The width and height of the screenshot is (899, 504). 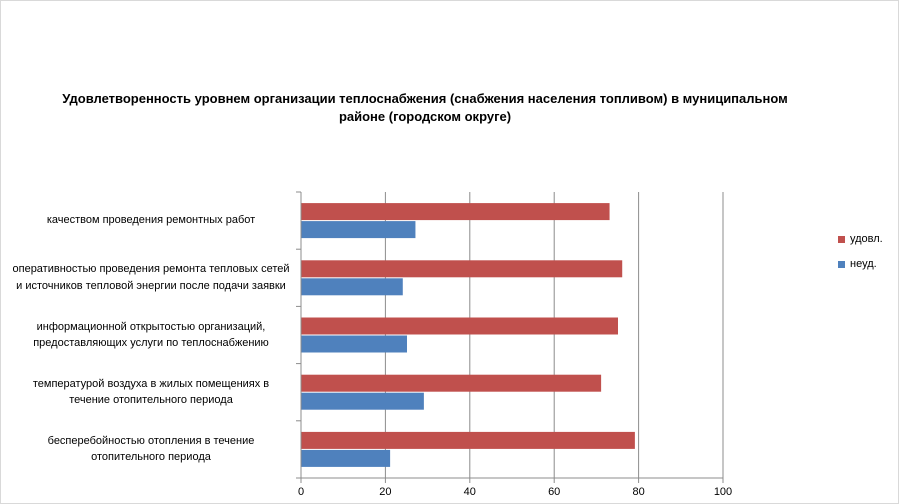 I want to click on x-tick-label-40: 40, so click(x=469, y=492).